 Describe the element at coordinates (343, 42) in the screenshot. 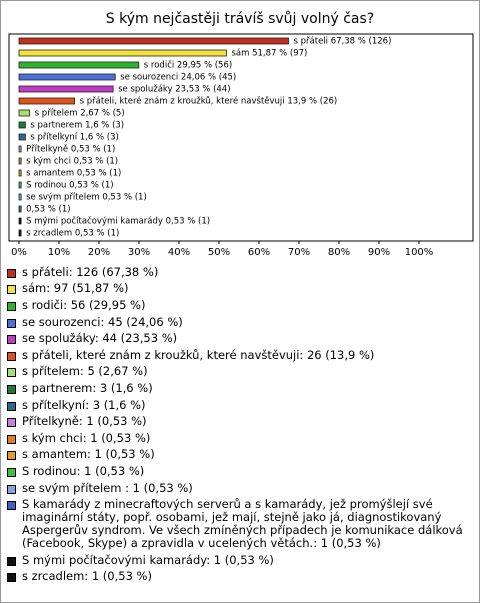

I see `bar-value-label: s přáteli 67,38 % (126)` at that location.